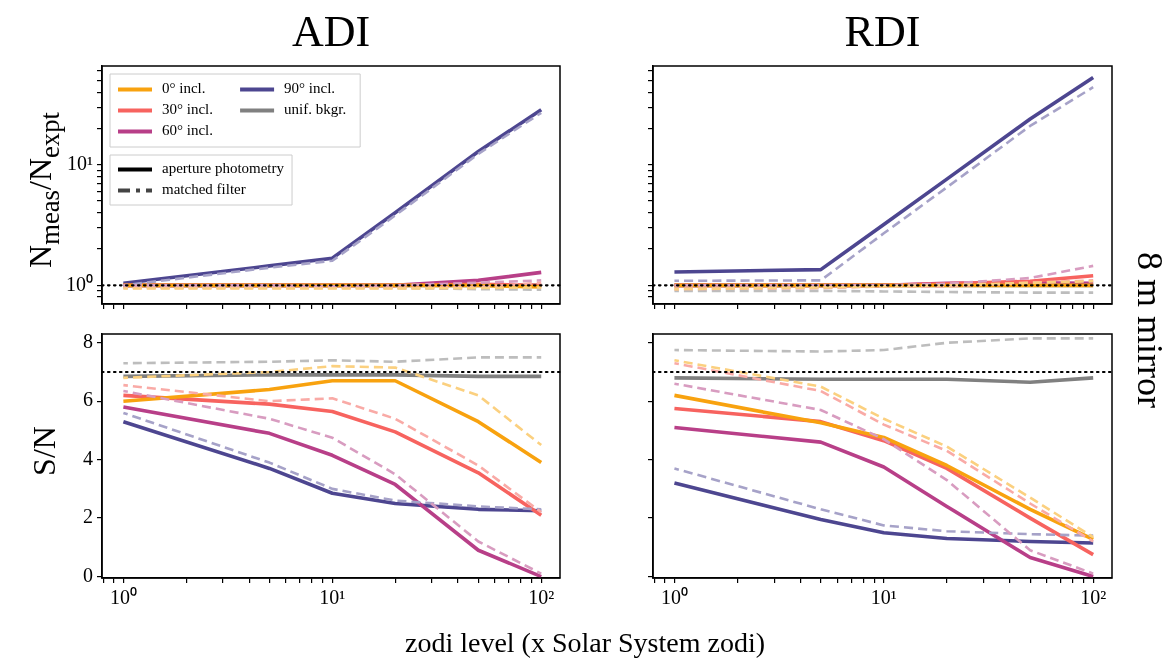 This screenshot has width=1175, height=671. Describe the element at coordinates (1150, 330) in the screenshot. I see `text: 8 m mirror` at that location.